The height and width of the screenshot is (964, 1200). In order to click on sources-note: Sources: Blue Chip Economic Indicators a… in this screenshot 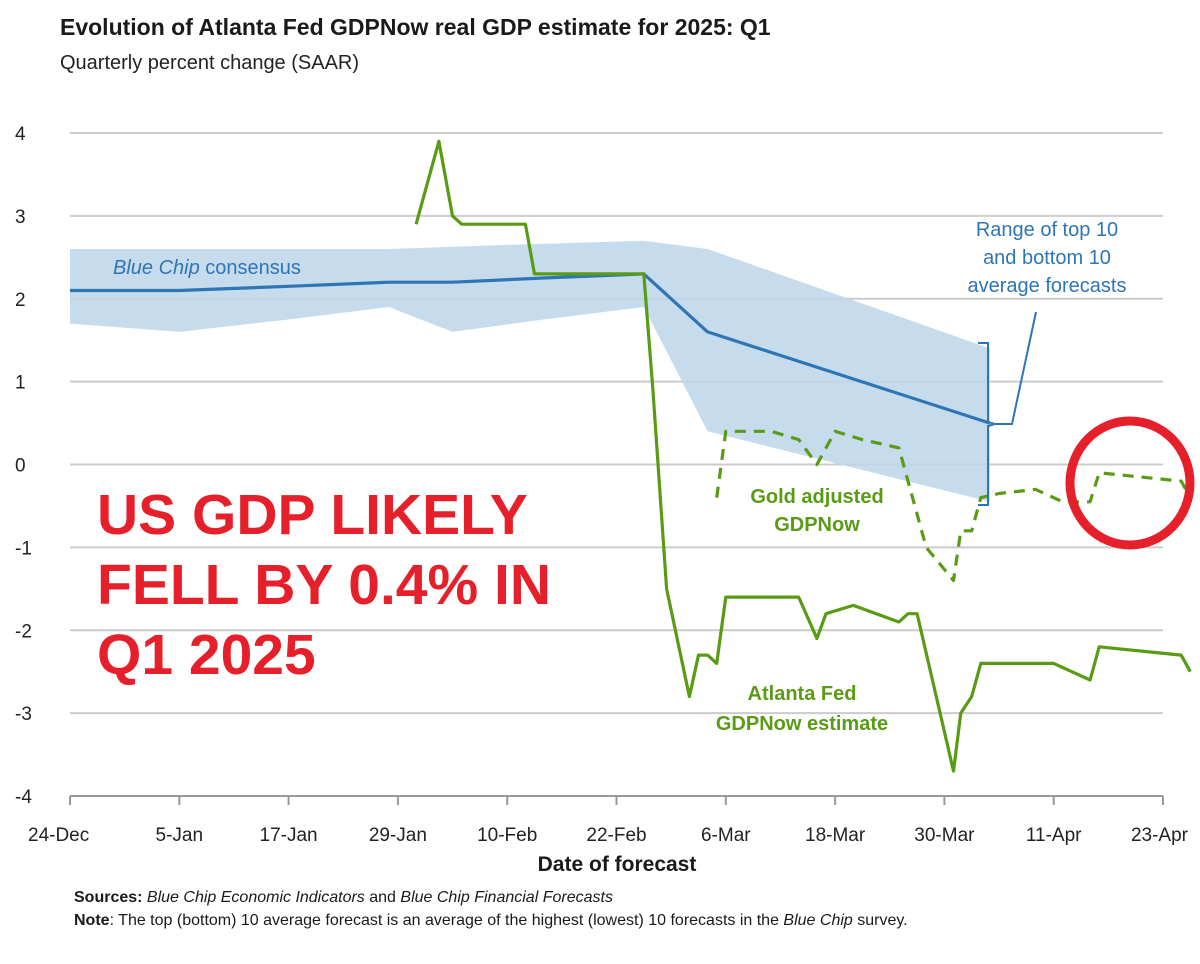, I will do `click(619, 909)`.